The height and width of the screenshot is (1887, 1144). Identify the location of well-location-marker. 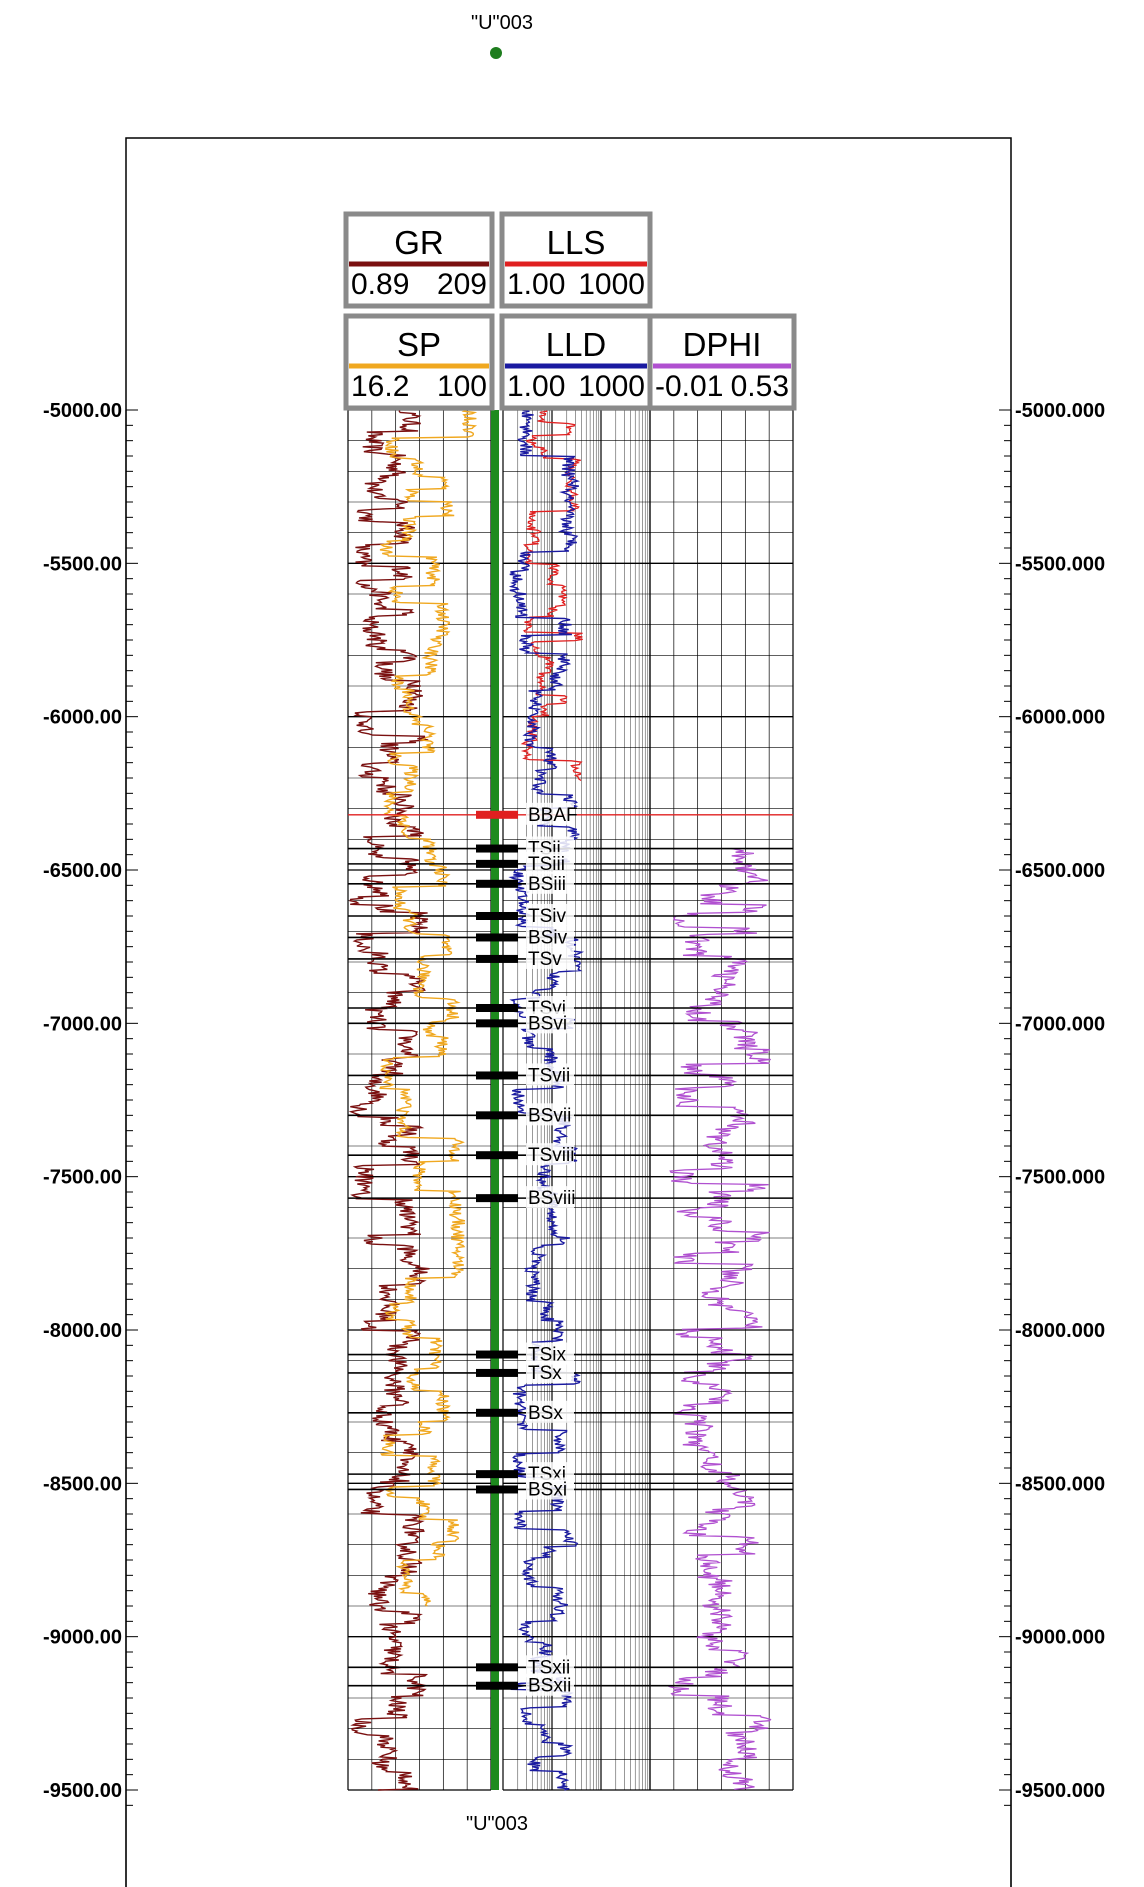
(496, 53).